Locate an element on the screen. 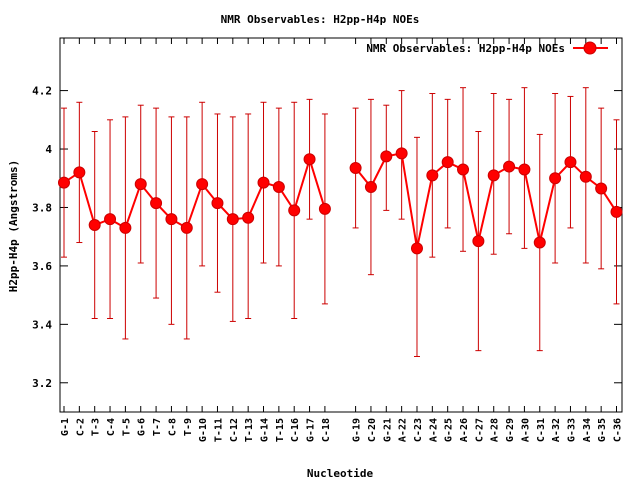  x-tick-label: G-21 is located at coordinates (387, 430).